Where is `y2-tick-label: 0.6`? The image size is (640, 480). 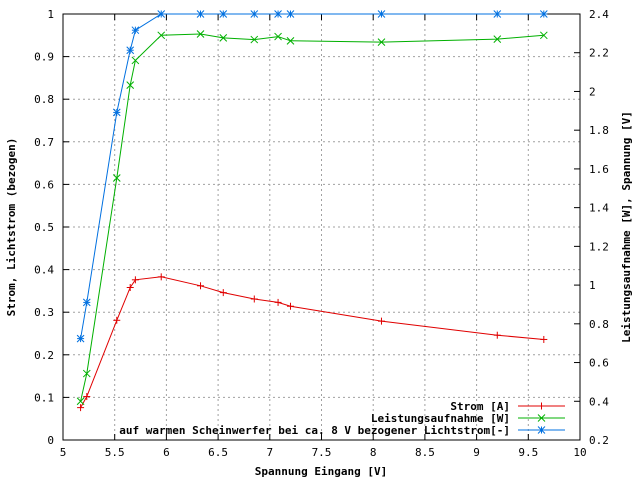
y2-tick-label: 0.6 is located at coordinates (599, 363).